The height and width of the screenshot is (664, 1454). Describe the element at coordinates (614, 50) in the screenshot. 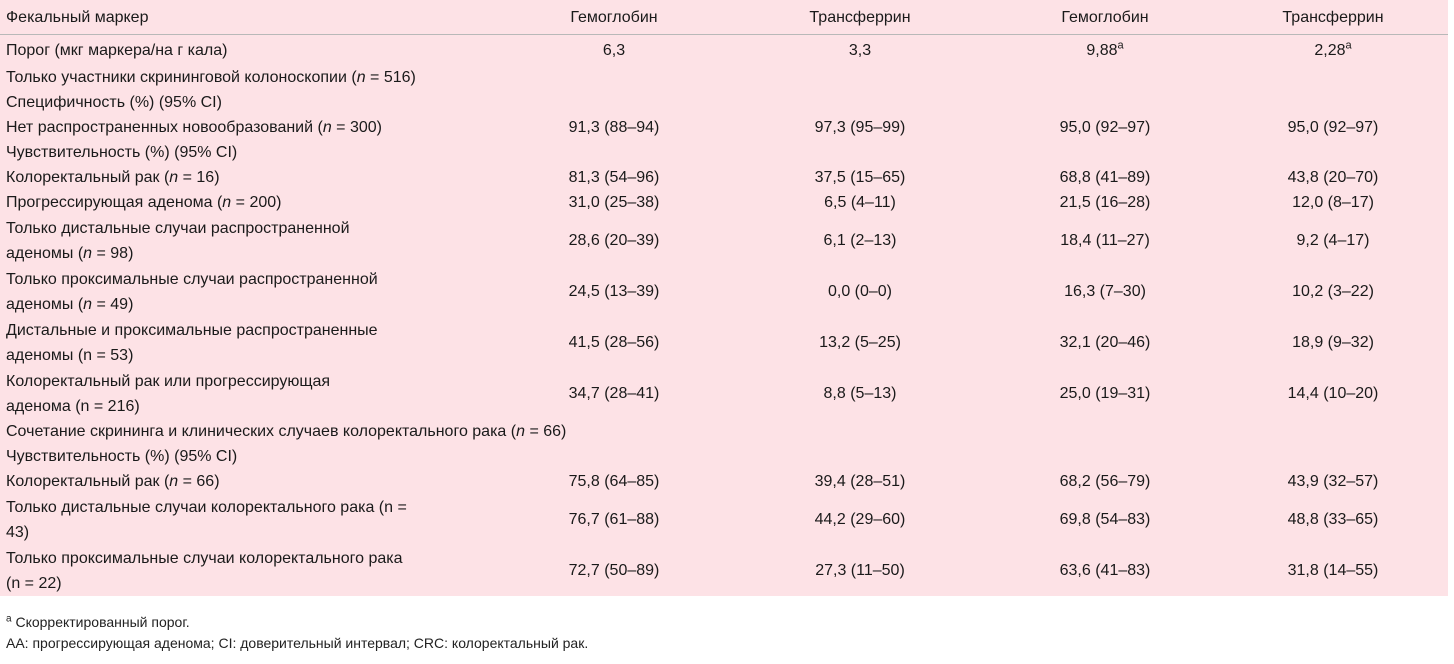

I see `threshold-value: 6,3` at that location.